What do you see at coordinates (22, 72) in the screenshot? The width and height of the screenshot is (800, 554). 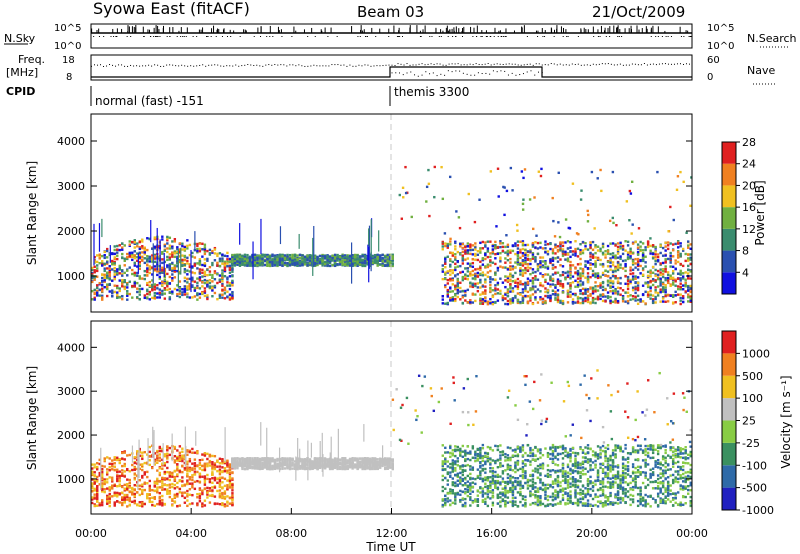 I see `freq-label-2: [MHz]` at bounding box center [22, 72].